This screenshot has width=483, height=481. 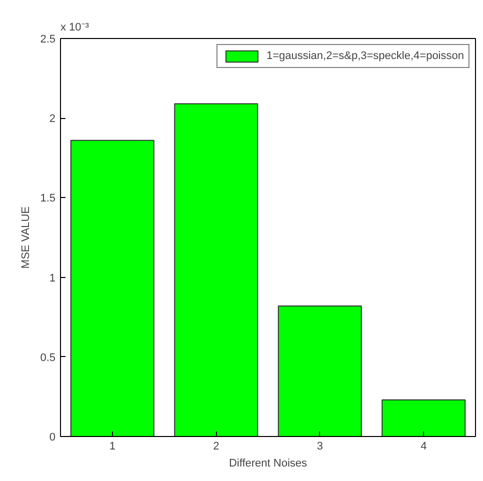 I want to click on y-tick-label: 0.5, so click(x=48, y=358).